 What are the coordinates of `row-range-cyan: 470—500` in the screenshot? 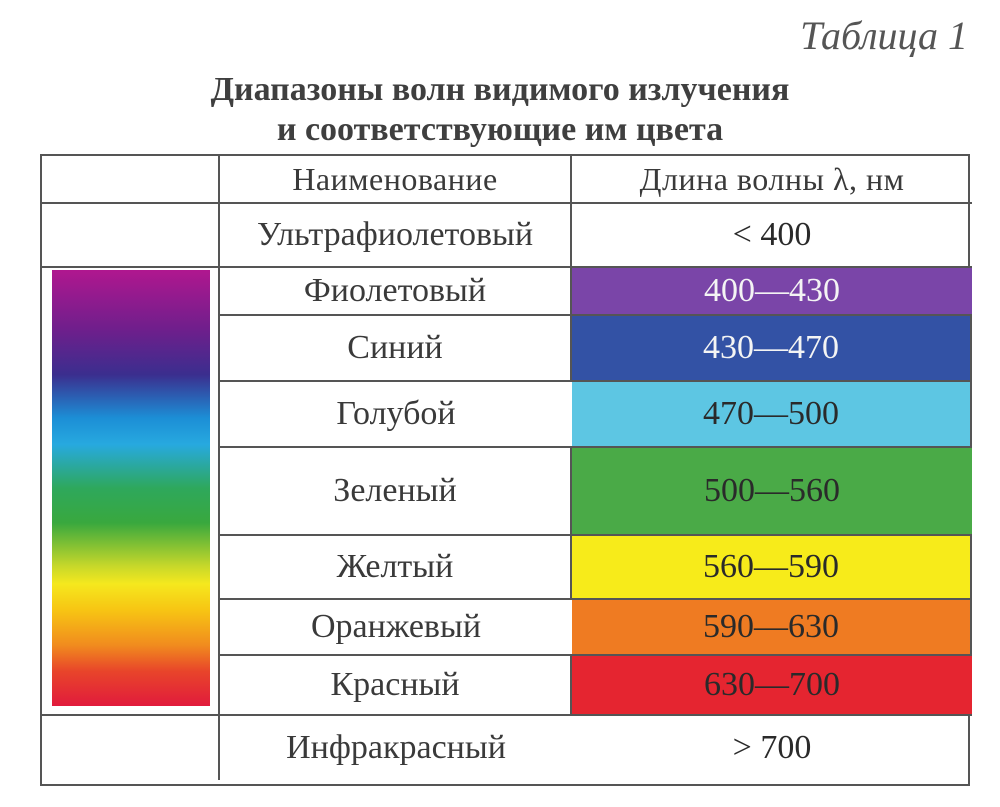 It's located at (772, 415).